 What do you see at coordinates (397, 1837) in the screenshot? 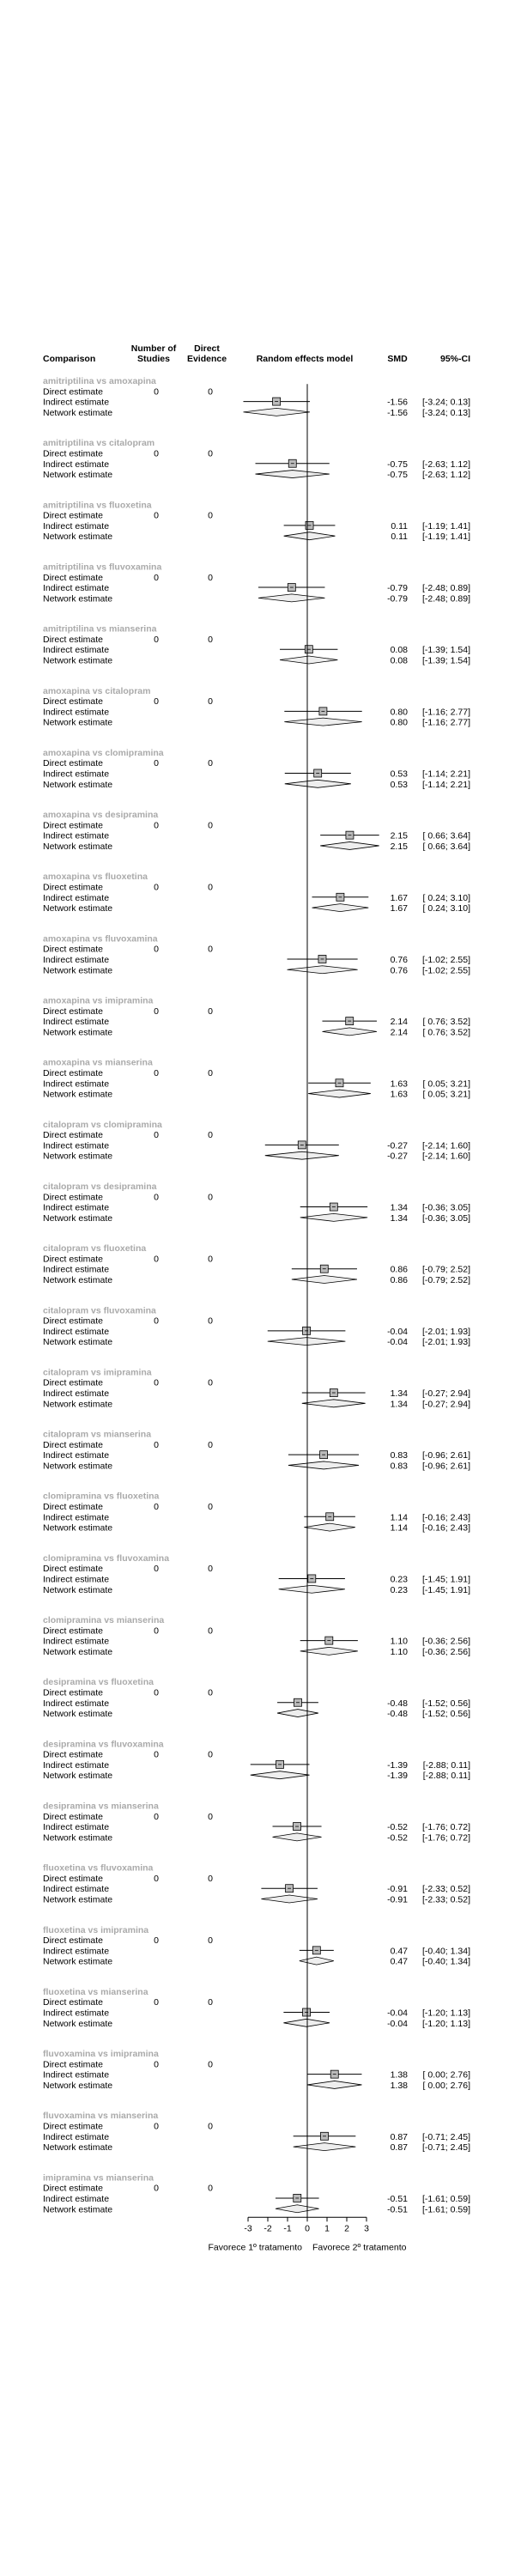
I see `network-smd-value: -0.52` at bounding box center [397, 1837].